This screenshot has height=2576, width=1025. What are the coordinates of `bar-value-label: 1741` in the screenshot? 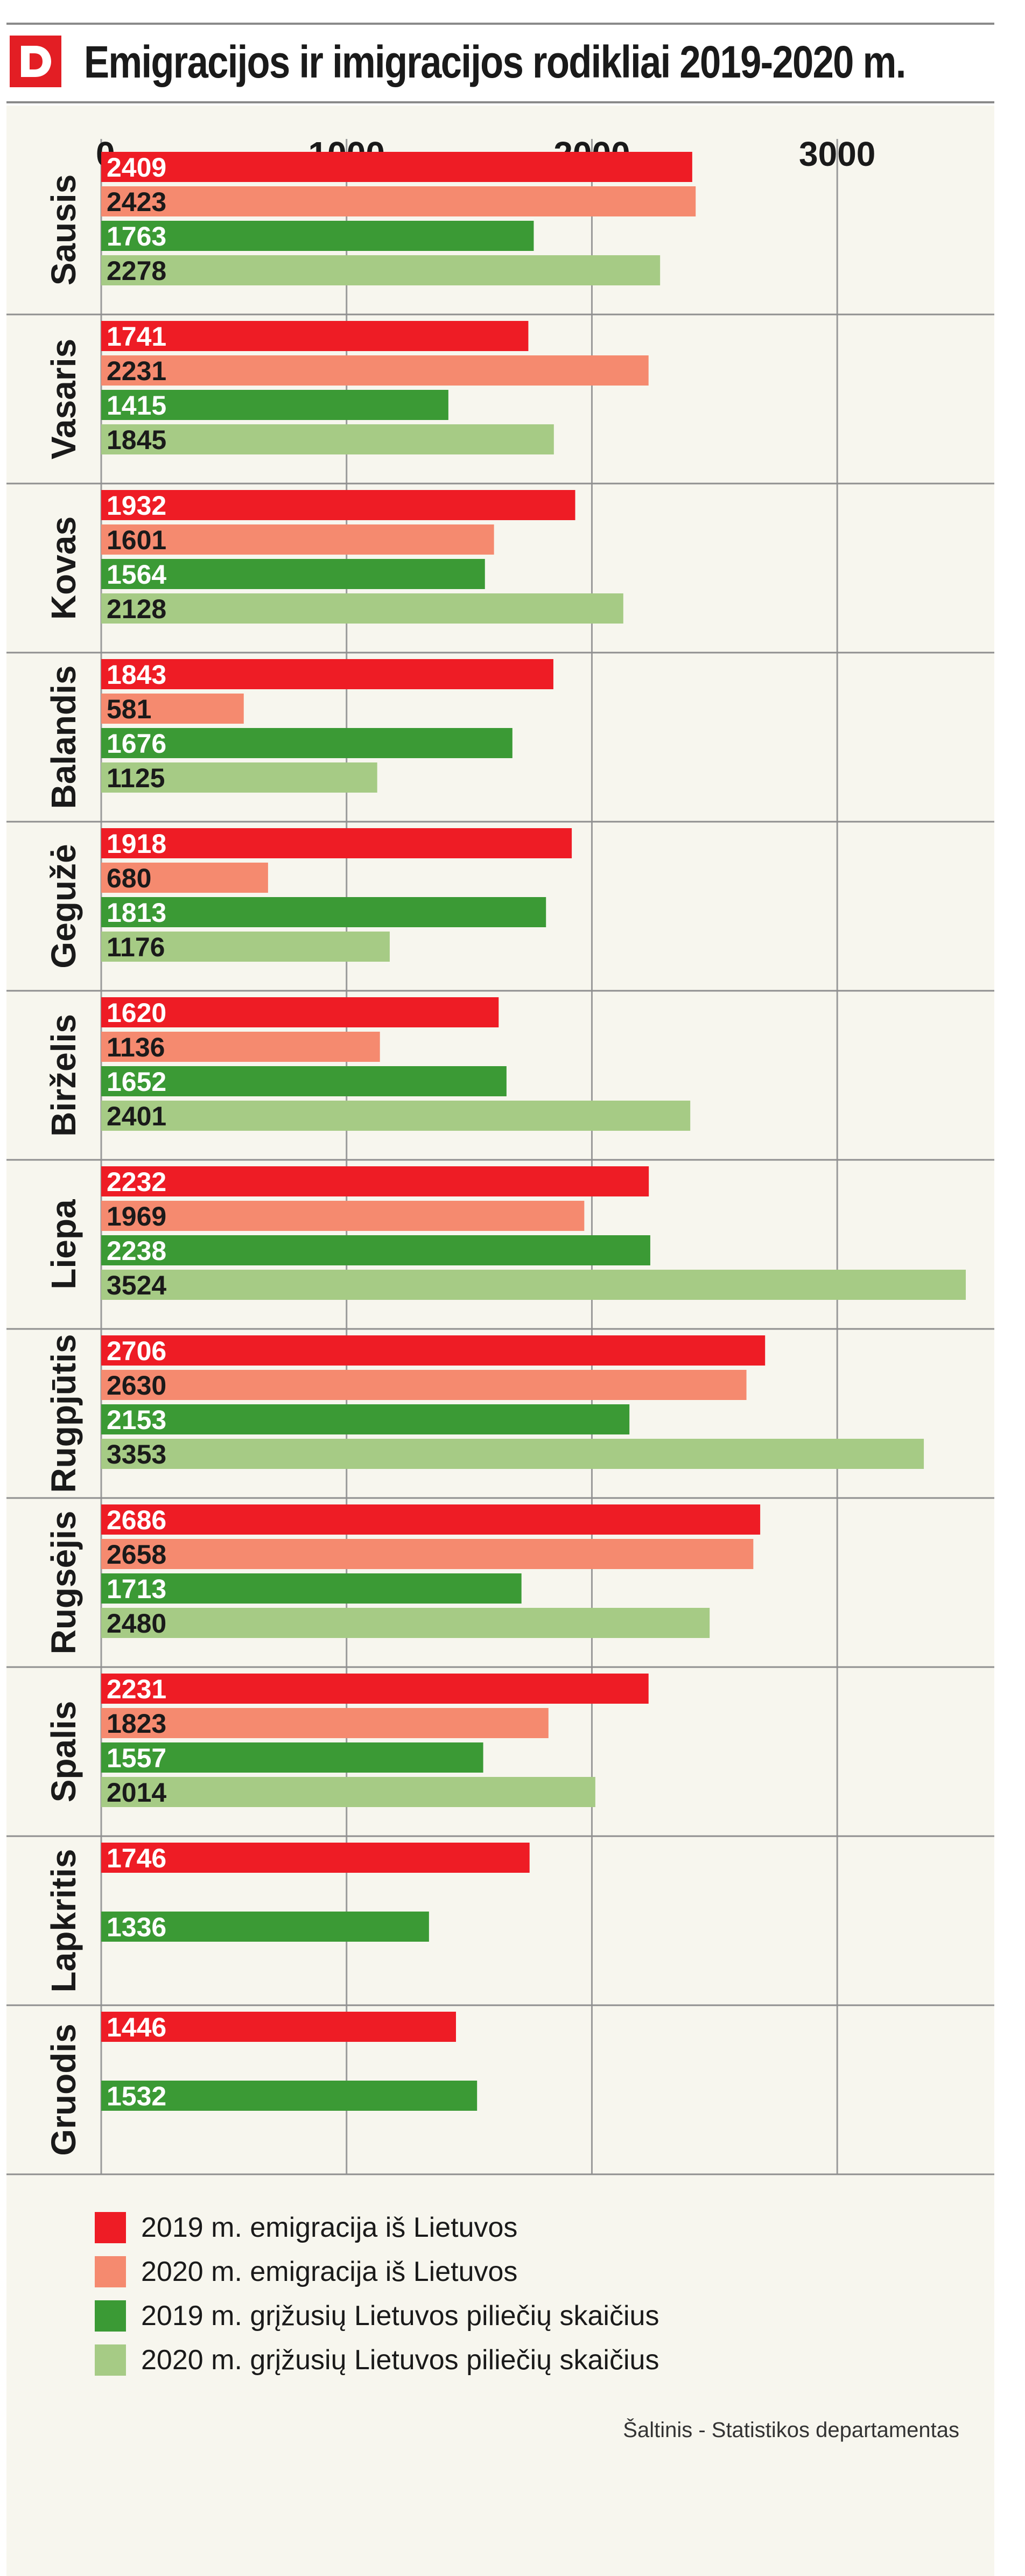 It's located at (136, 336).